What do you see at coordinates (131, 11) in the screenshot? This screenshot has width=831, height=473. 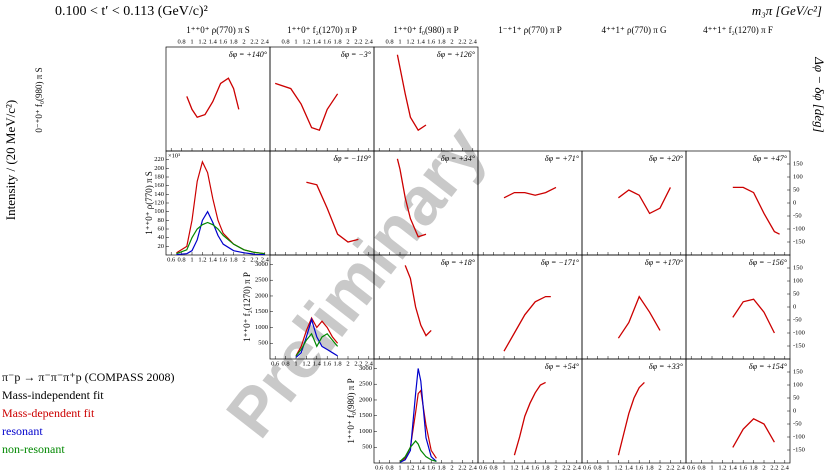 I see `title: 0.100 < t′ < 0.113 (GeV/c)²` at bounding box center [131, 11].